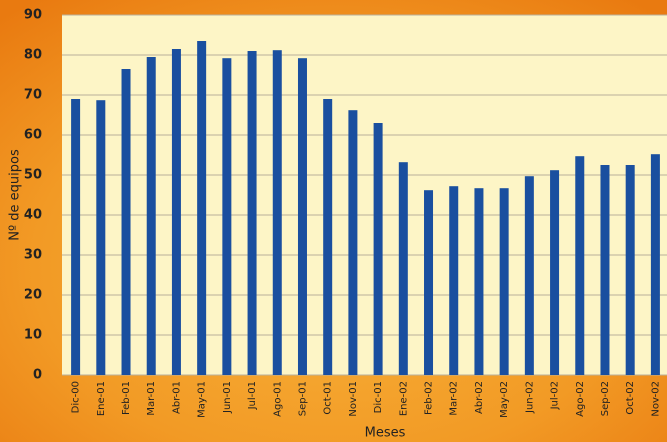 The height and width of the screenshot is (442, 667). Describe the element at coordinates (403, 398) in the screenshot. I see `x-tick-label: Ene-02` at that location.